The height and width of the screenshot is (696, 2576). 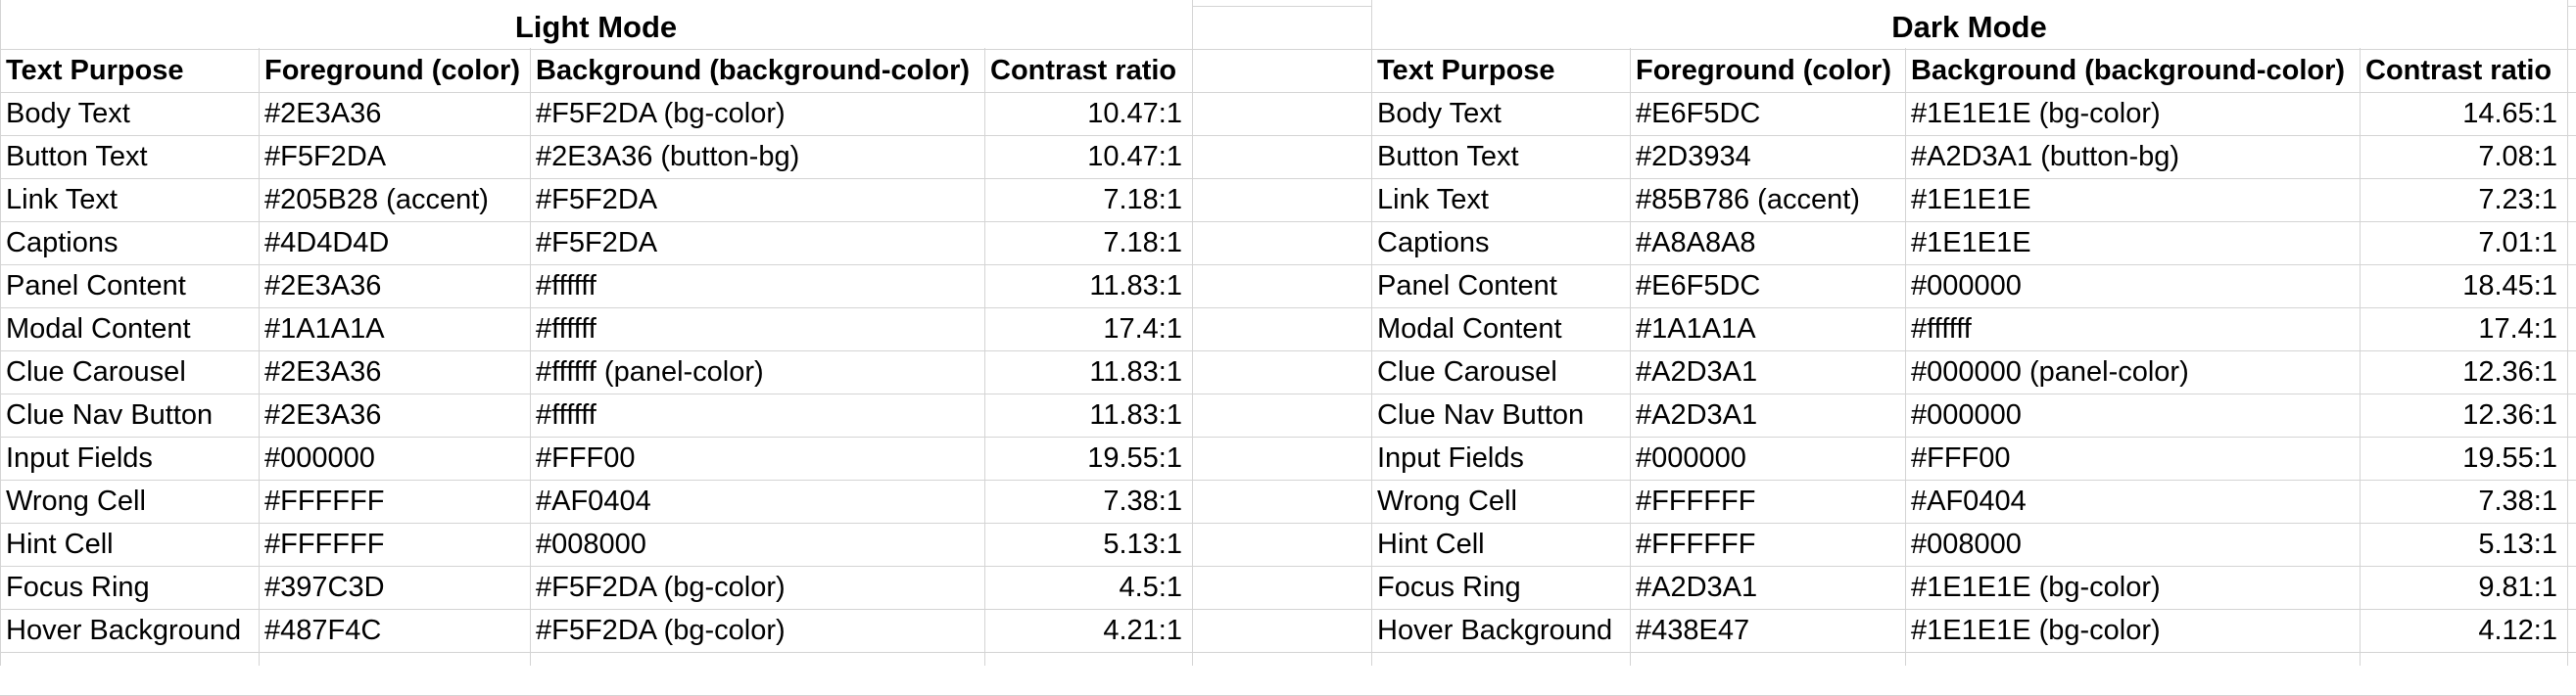 What do you see at coordinates (68, 113) in the screenshot?
I see `light-text-purpose-cell: Body Text` at bounding box center [68, 113].